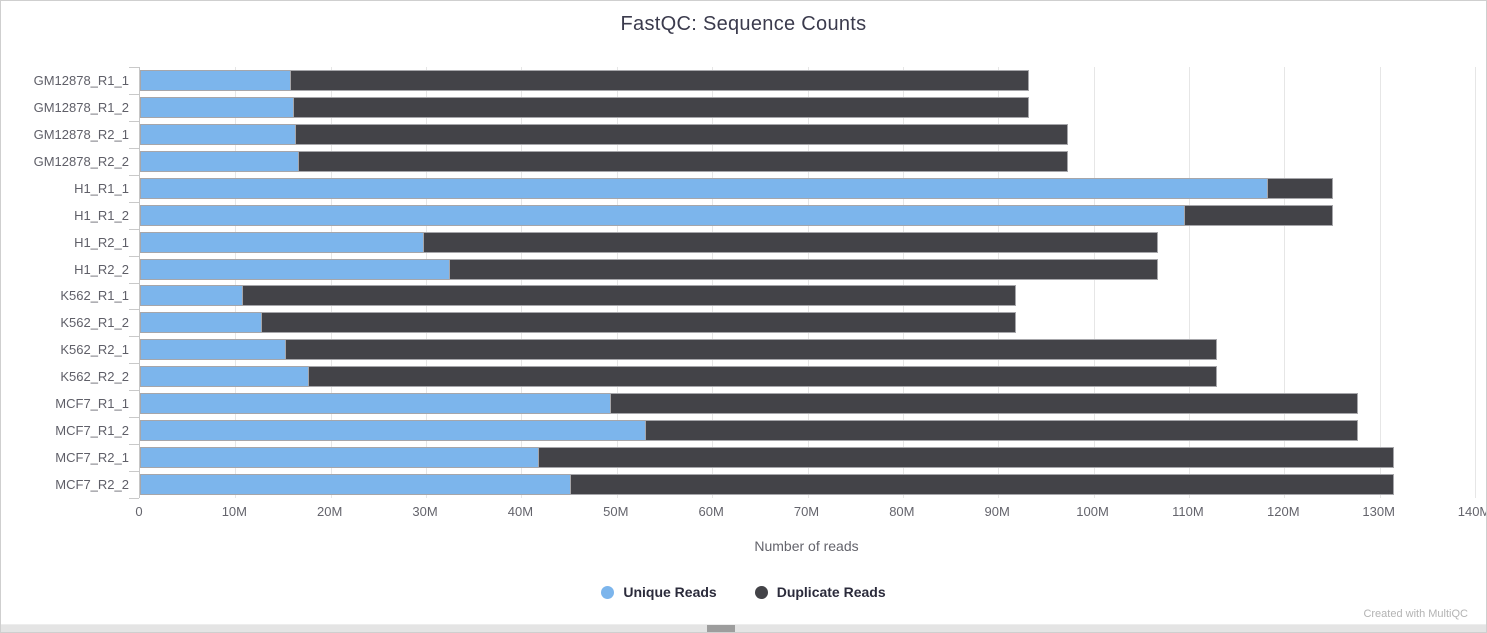  I want to click on chart-title: FastQC: Sequence Counts, so click(743, 24).